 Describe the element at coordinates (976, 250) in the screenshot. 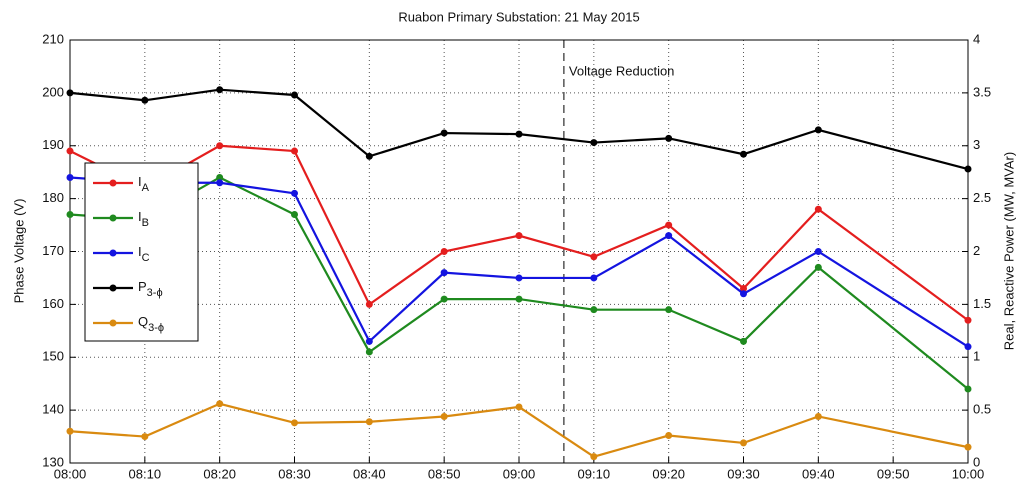

I see `y2-tick-label: 2` at that location.